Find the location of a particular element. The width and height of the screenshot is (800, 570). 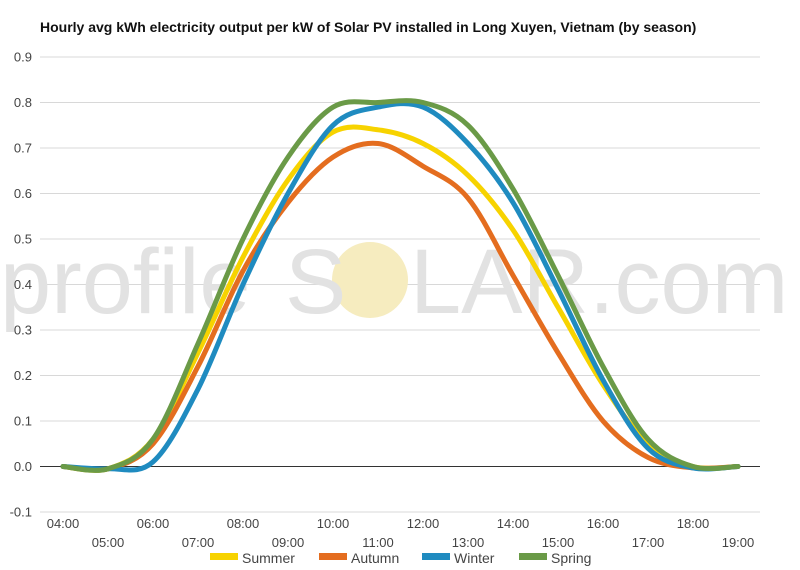

y-tick-label: 0.6 is located at coordinates (23, 193).